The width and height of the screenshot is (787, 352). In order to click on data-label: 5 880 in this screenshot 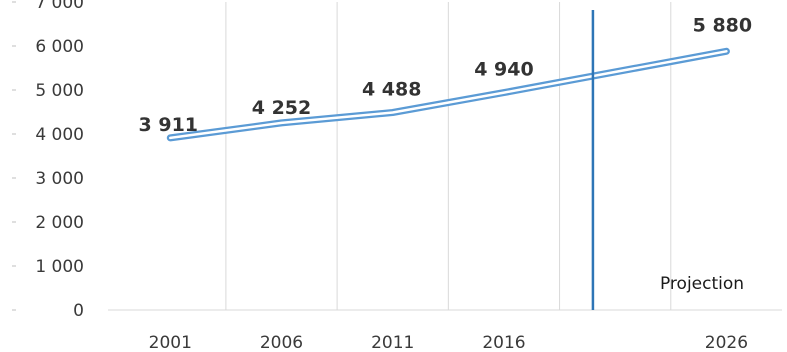, I will do `click(723, 25)`.